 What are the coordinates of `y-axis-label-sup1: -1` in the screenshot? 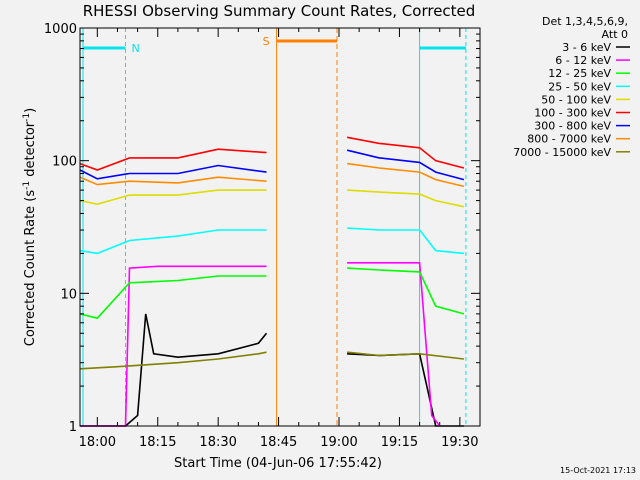 It's located at (27, 185).